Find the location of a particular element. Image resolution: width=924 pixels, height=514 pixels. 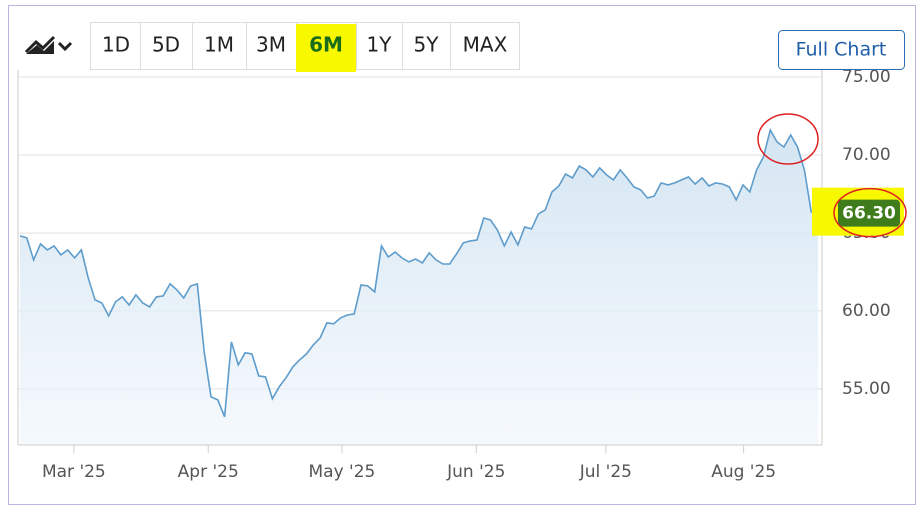

x-tick-label: Mar '25 is located at coordinates (74, 472).